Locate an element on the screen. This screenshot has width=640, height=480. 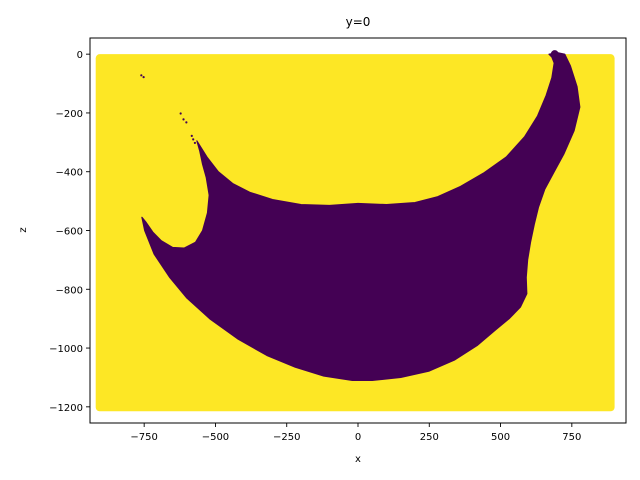
y-tick-label: 0 is located at coordinates (80, 55).